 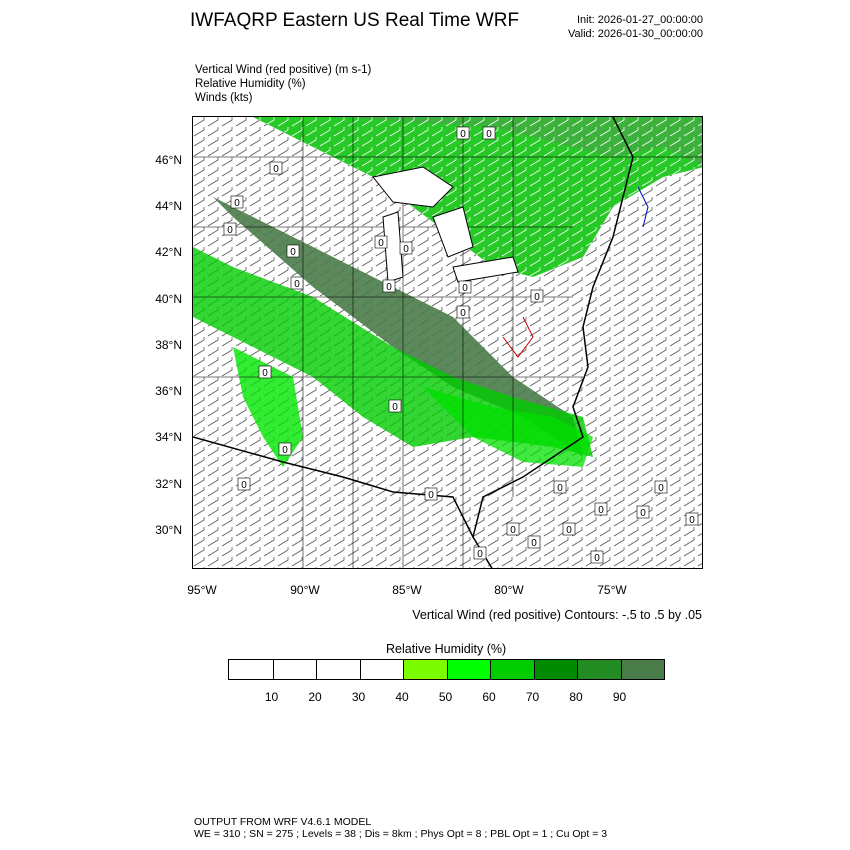 What do you see at coordinates (489, 697) in the screenshot?
I see `colorbar-tick-label: 60` at bounding box center [489, 697].